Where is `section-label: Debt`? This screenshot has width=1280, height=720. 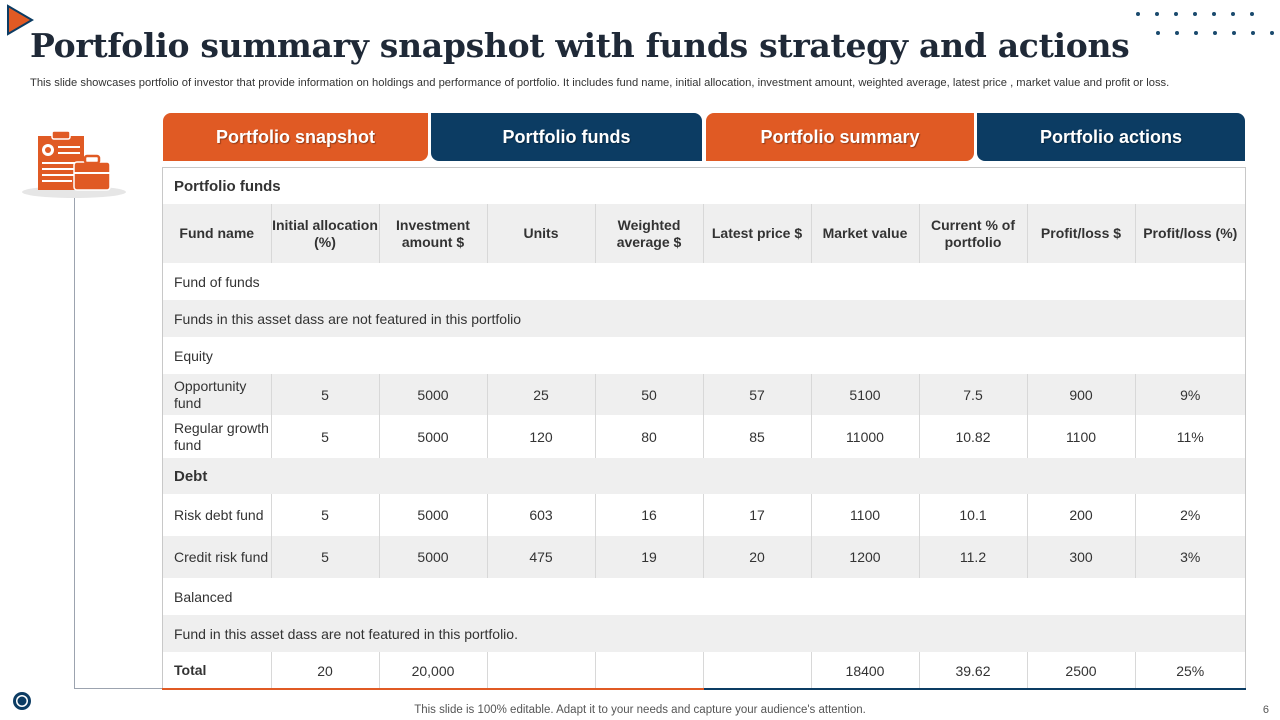 section-label: Debt is located at coordinates (704, 476).